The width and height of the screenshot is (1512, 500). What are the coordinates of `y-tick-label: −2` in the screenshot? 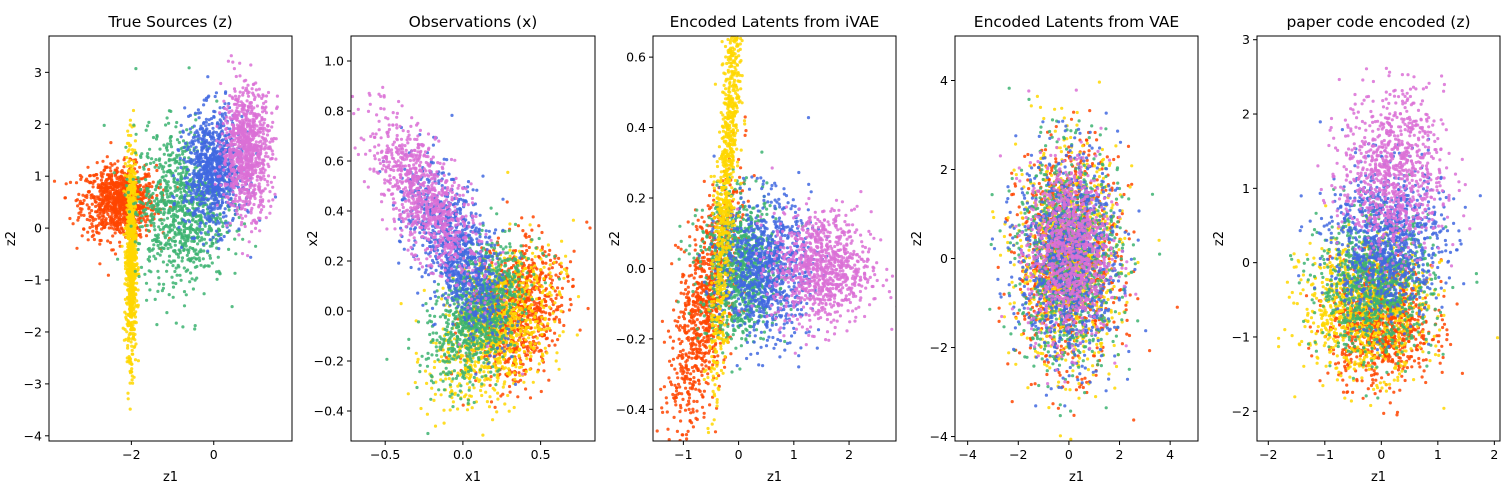 It's located at (33, 331).